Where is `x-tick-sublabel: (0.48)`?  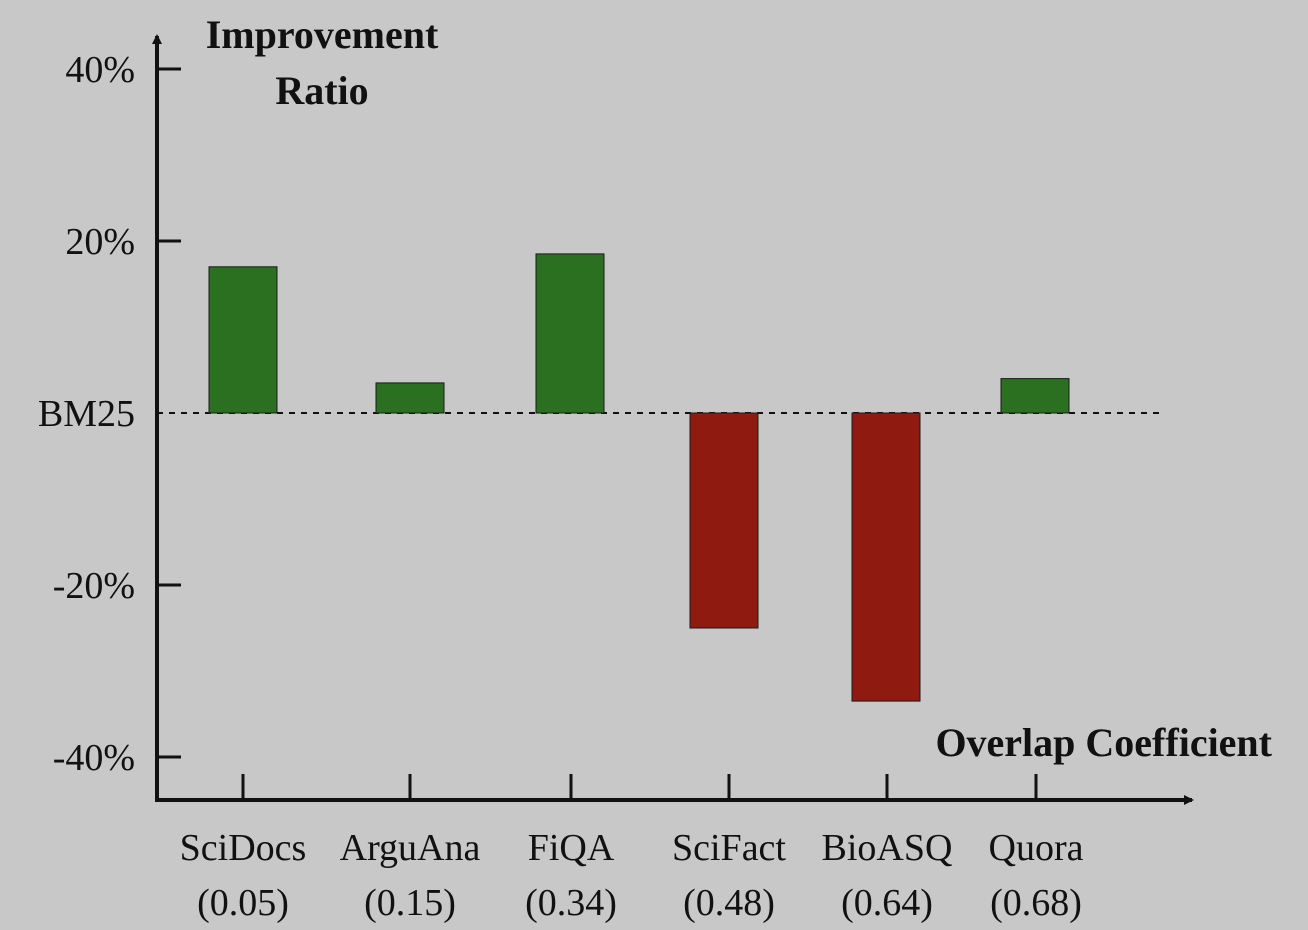 x-tick-sublabel: (0.48) is located at coordinates (729, 903).